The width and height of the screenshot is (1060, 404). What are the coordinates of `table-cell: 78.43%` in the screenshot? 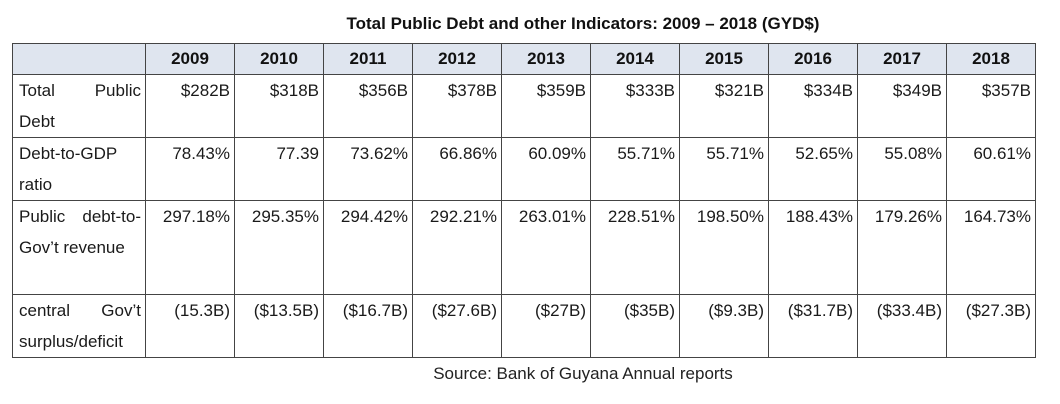 It's located at (190, 169).